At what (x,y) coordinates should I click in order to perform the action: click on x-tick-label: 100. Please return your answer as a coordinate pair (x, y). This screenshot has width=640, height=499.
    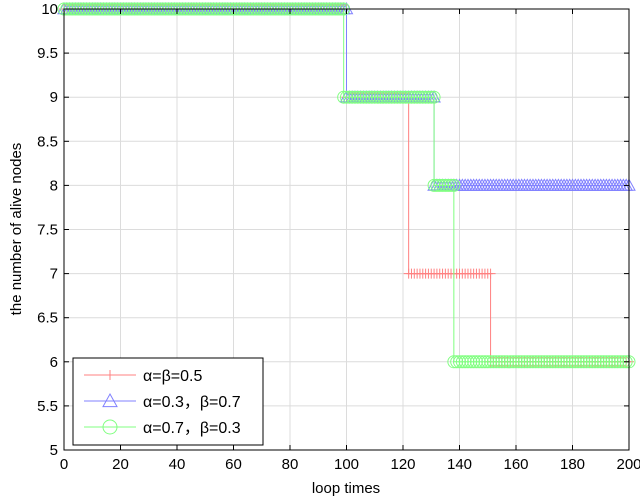
    Looking at the image, I should click on (346, 464).